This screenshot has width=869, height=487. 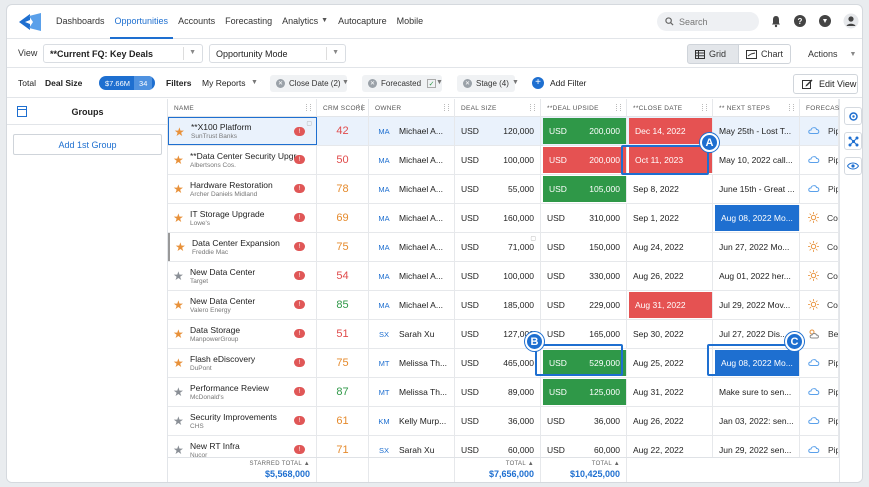 I want to click on close-date-cell: Aug 26, 2022, so click(x=670, y=421).